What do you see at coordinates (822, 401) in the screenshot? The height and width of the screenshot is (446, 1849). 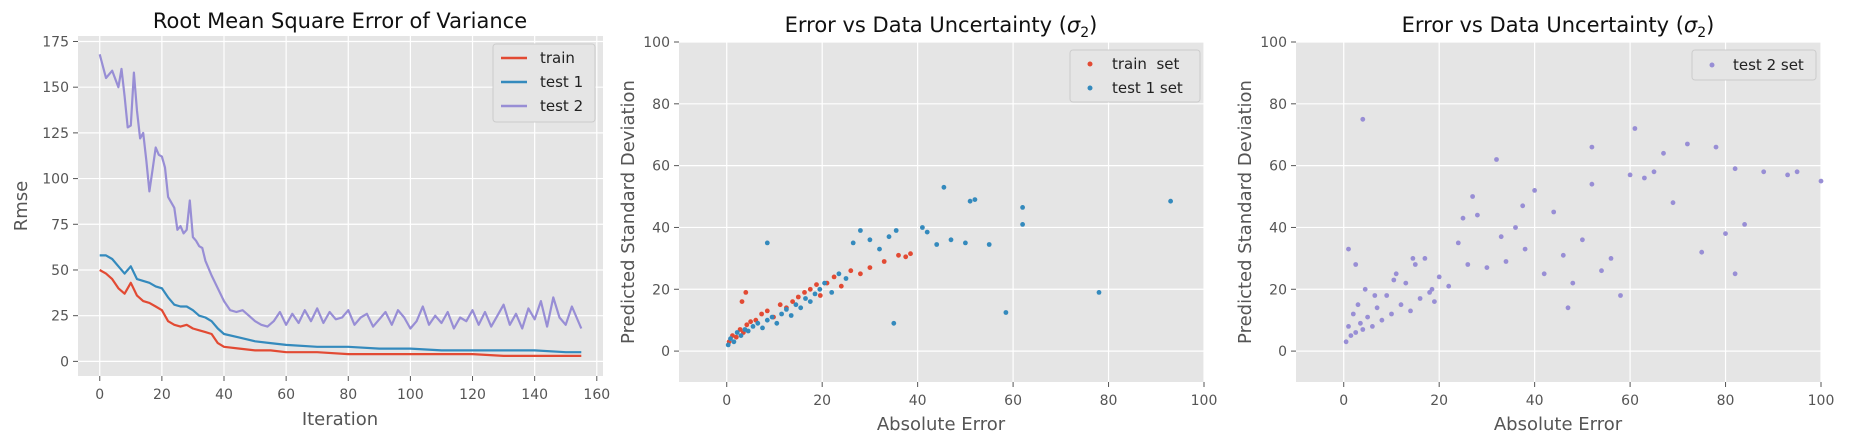 I see `x-tick-label: 20` at bounding box center [822, 401].